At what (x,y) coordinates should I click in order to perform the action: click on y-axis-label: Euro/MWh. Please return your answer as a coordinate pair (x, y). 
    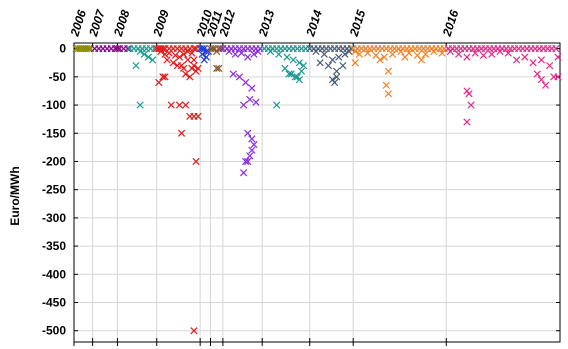
    Looking at the image, I should click on (15, 195).